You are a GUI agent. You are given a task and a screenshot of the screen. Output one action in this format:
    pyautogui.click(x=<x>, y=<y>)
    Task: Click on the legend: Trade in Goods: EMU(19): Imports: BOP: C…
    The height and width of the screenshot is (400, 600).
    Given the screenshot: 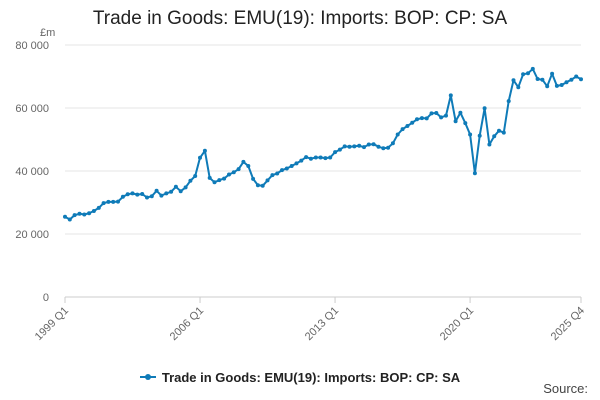 What is the action you would take?
    pyautogui.click(x=300, y=375)
    